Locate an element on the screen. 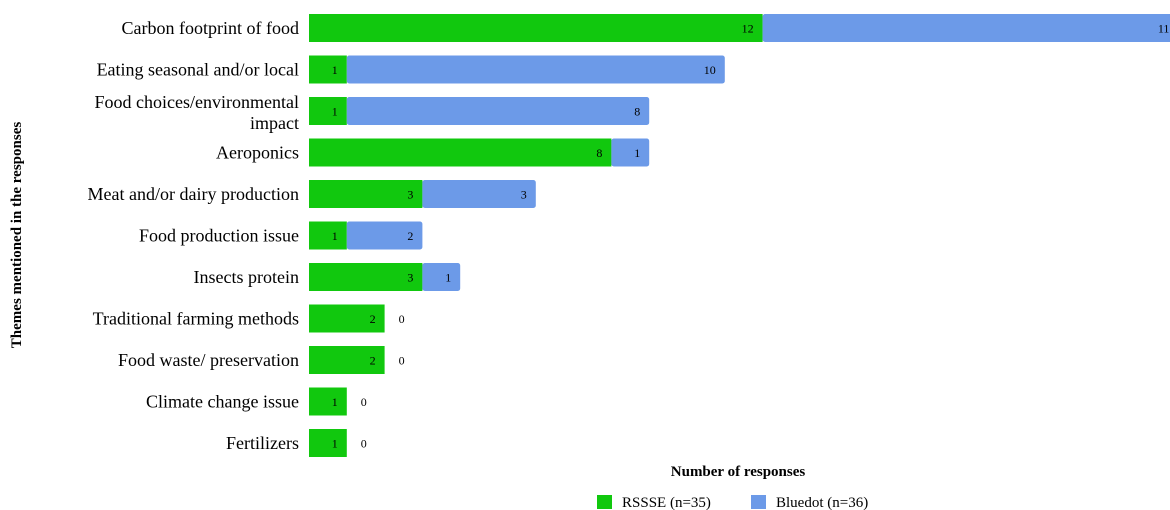 The image size is (1170, 510). bar-rssse-carbon-footprint-of-food is located at coordinates (536, 28).